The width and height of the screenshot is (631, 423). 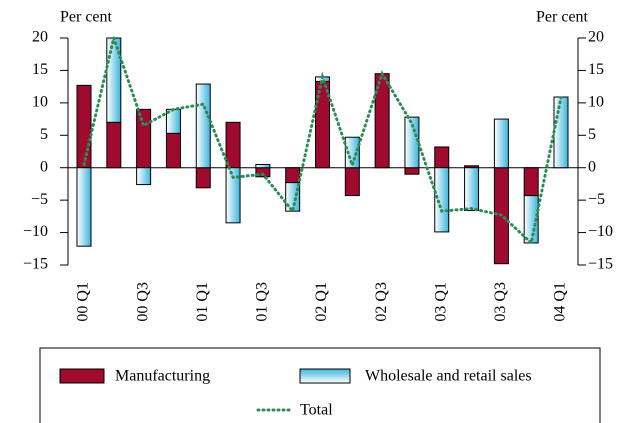 What do you see at coordinates (448, 376) in the screenshot?
I see `legend-label: Wholesale and retail sales` at bounding box center [448, 376].